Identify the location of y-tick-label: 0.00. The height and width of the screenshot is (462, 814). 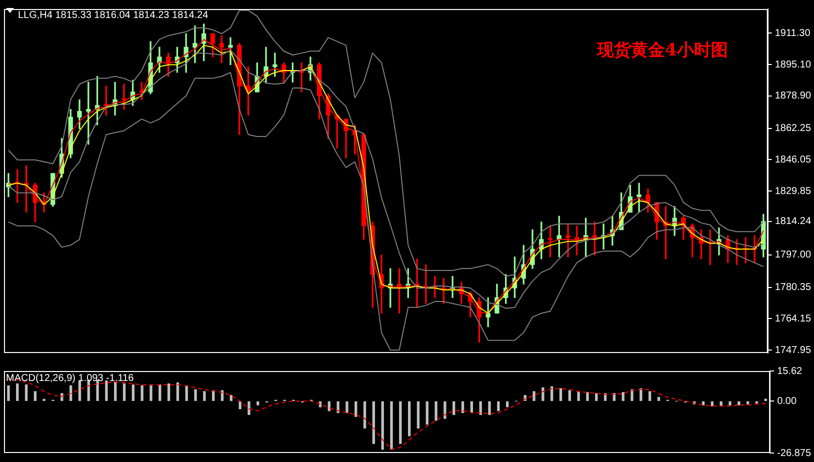
(787, 401).